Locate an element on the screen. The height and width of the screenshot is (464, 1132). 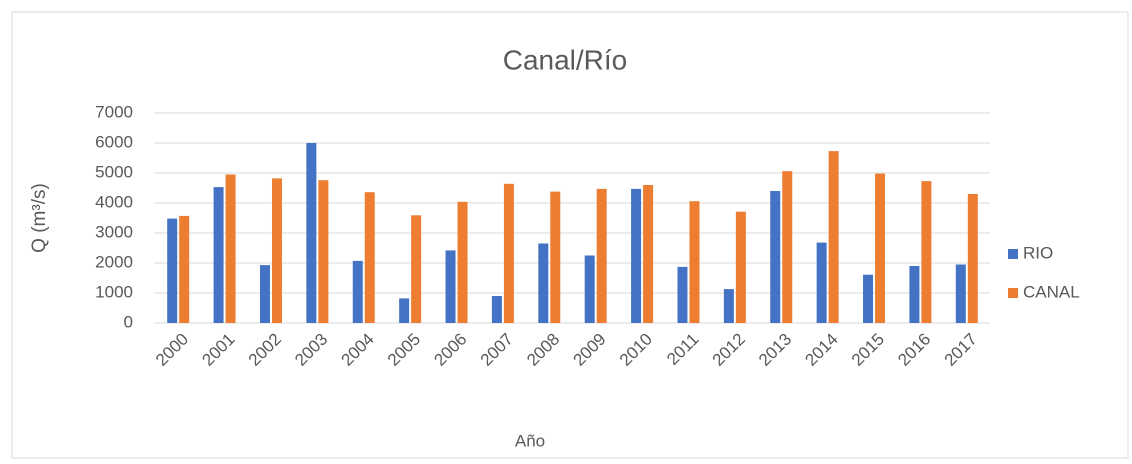
y-tick-label: 6000 is located at coordinates (114, 141).